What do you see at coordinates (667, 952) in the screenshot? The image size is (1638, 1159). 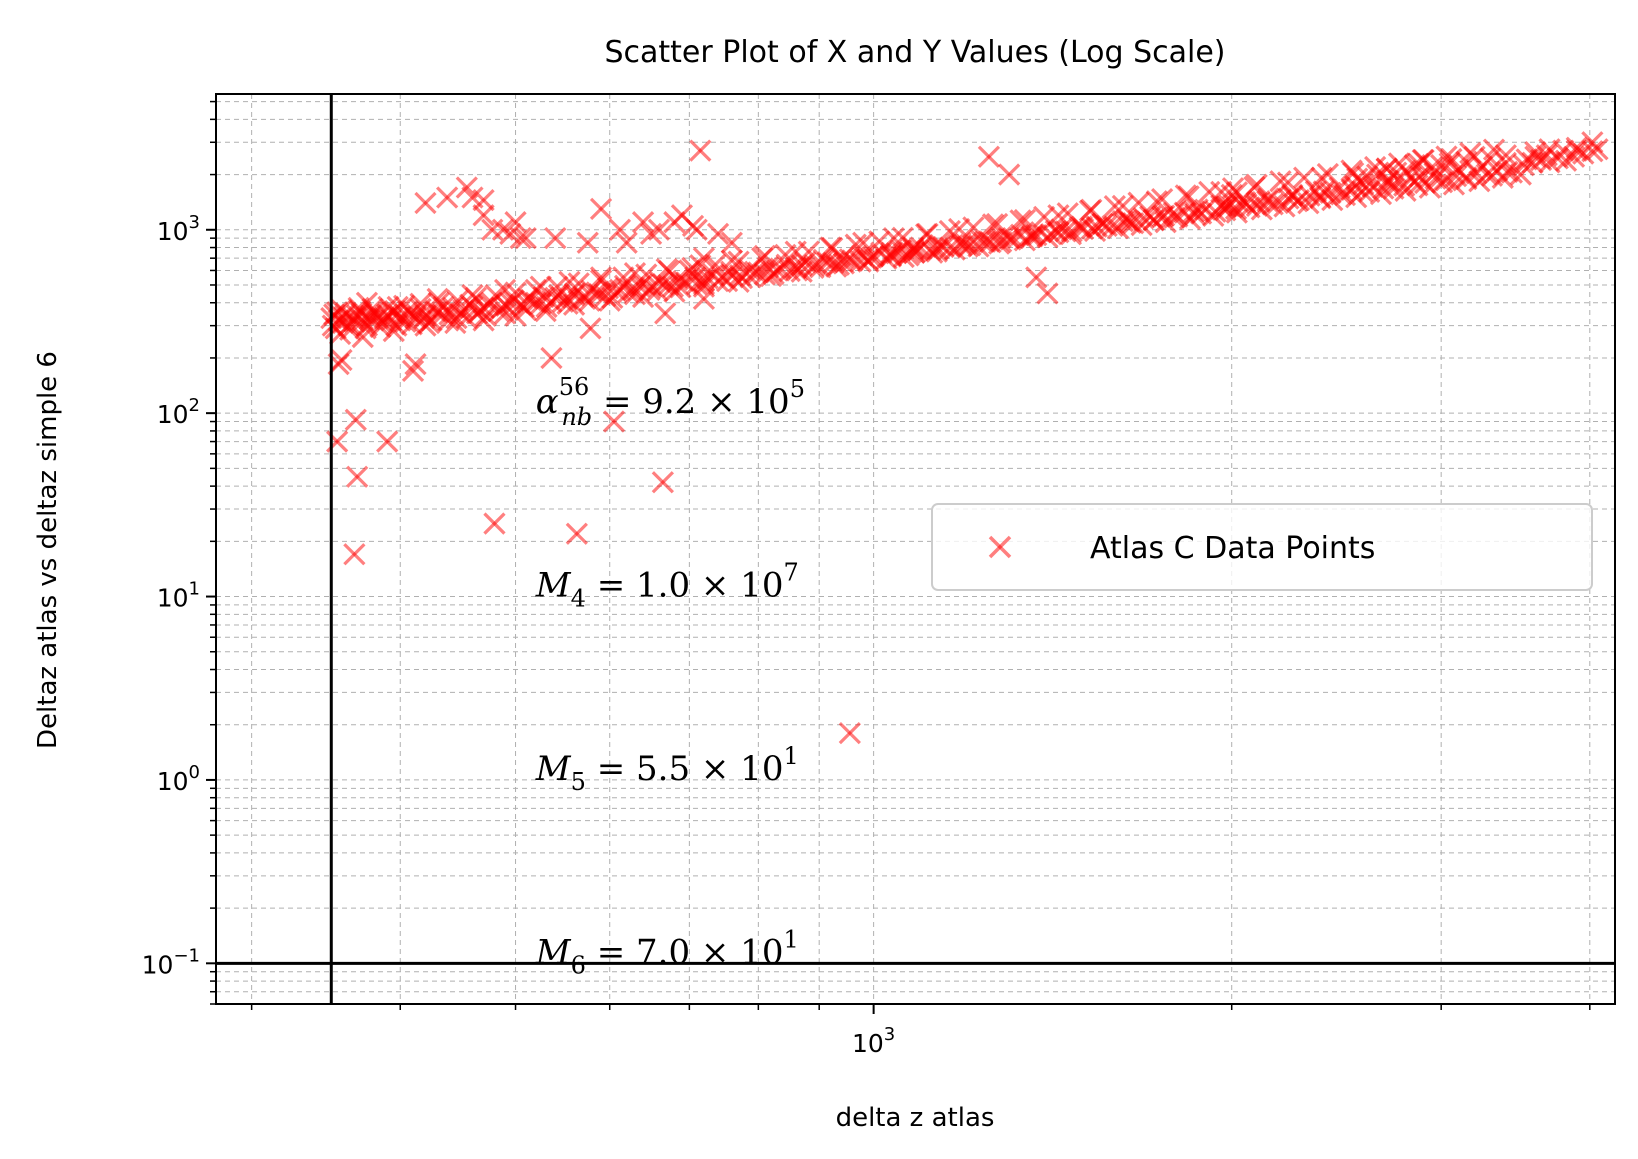 I see `annotation-text: M6 = 7.0 × 101` at bounding box center [667, 952].